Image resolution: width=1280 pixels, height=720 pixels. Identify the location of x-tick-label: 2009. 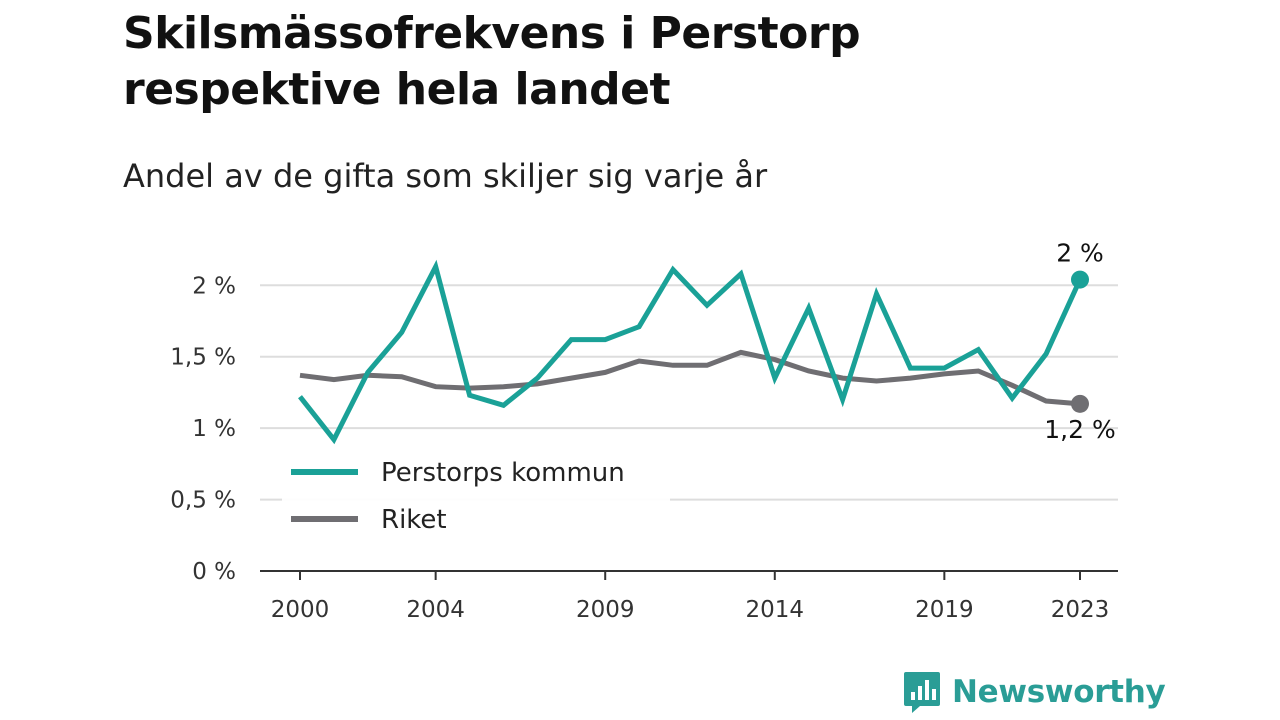
(605, 610).